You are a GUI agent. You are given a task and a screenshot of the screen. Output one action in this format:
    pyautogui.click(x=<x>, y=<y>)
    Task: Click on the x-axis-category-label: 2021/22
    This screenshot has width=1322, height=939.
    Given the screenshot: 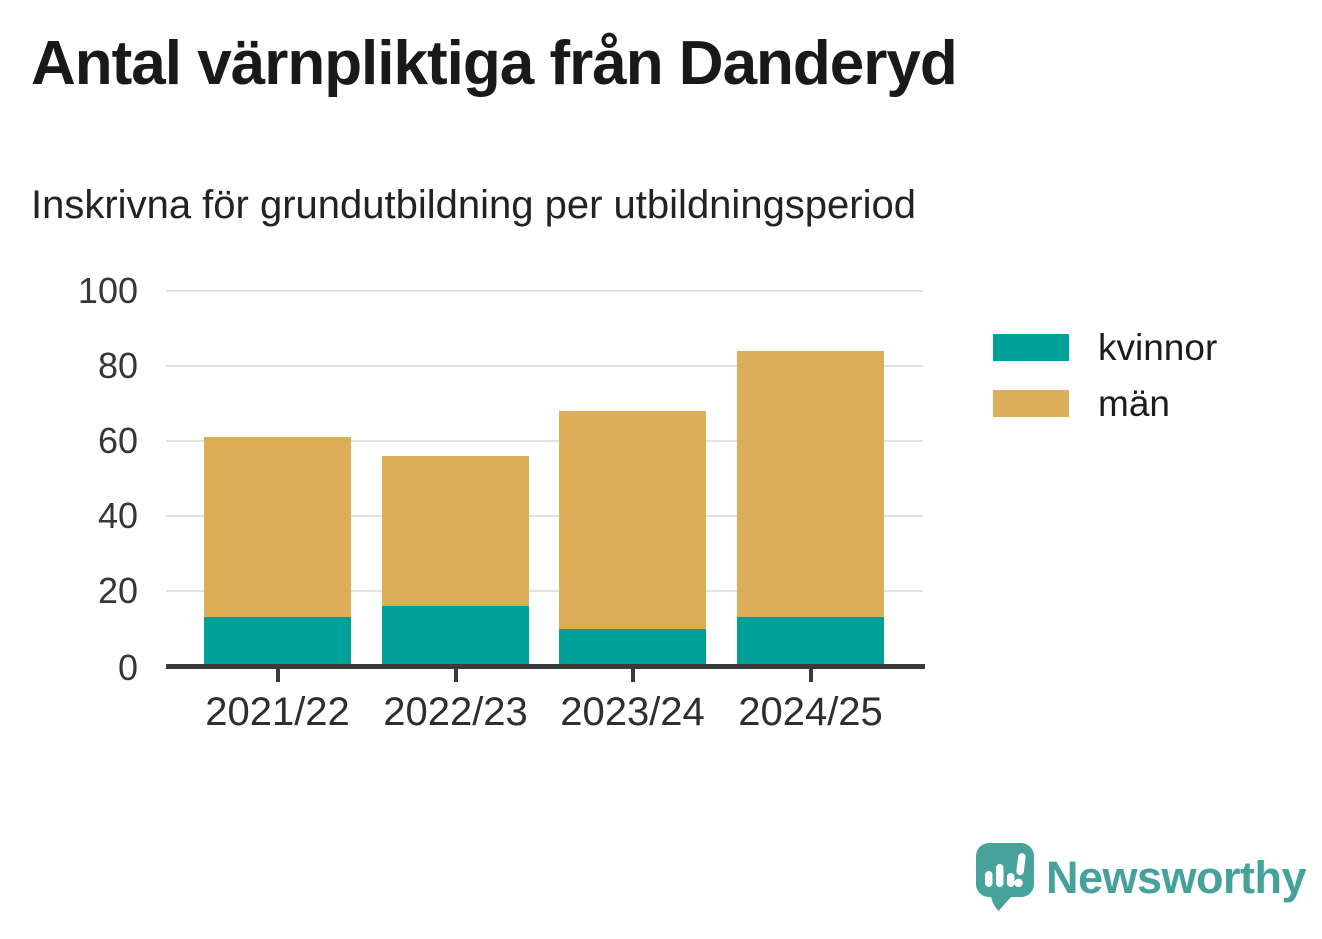 What is the action you would take?
    pyautogui.click(x=277, y=712)
    